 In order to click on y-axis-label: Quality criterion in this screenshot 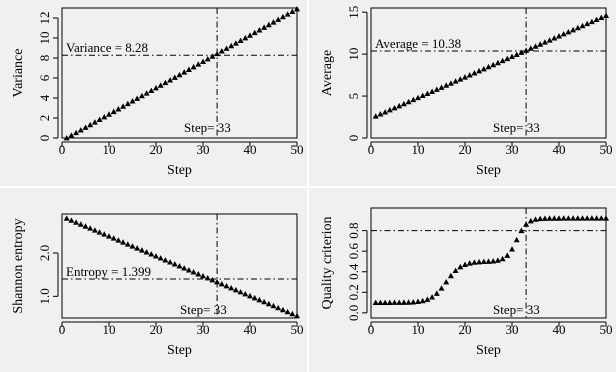, I will do `click(327, 263)`.